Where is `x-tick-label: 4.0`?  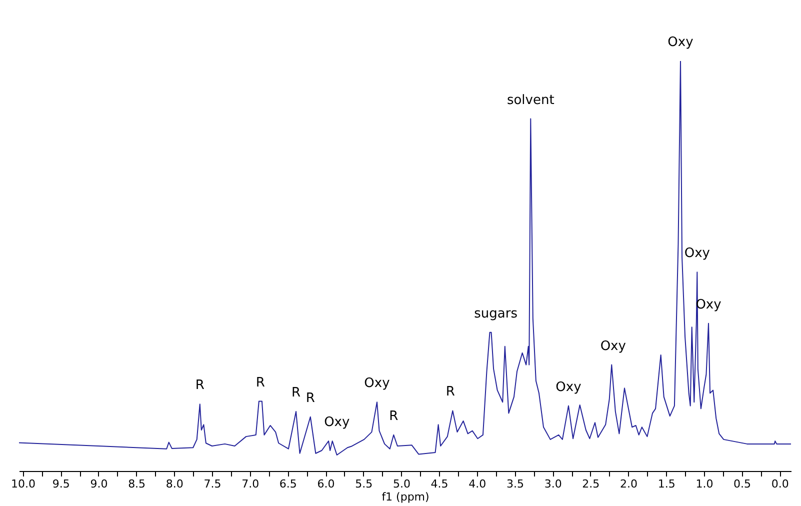
x-tick-label: 4.0 is located at coordinates (477, 484).